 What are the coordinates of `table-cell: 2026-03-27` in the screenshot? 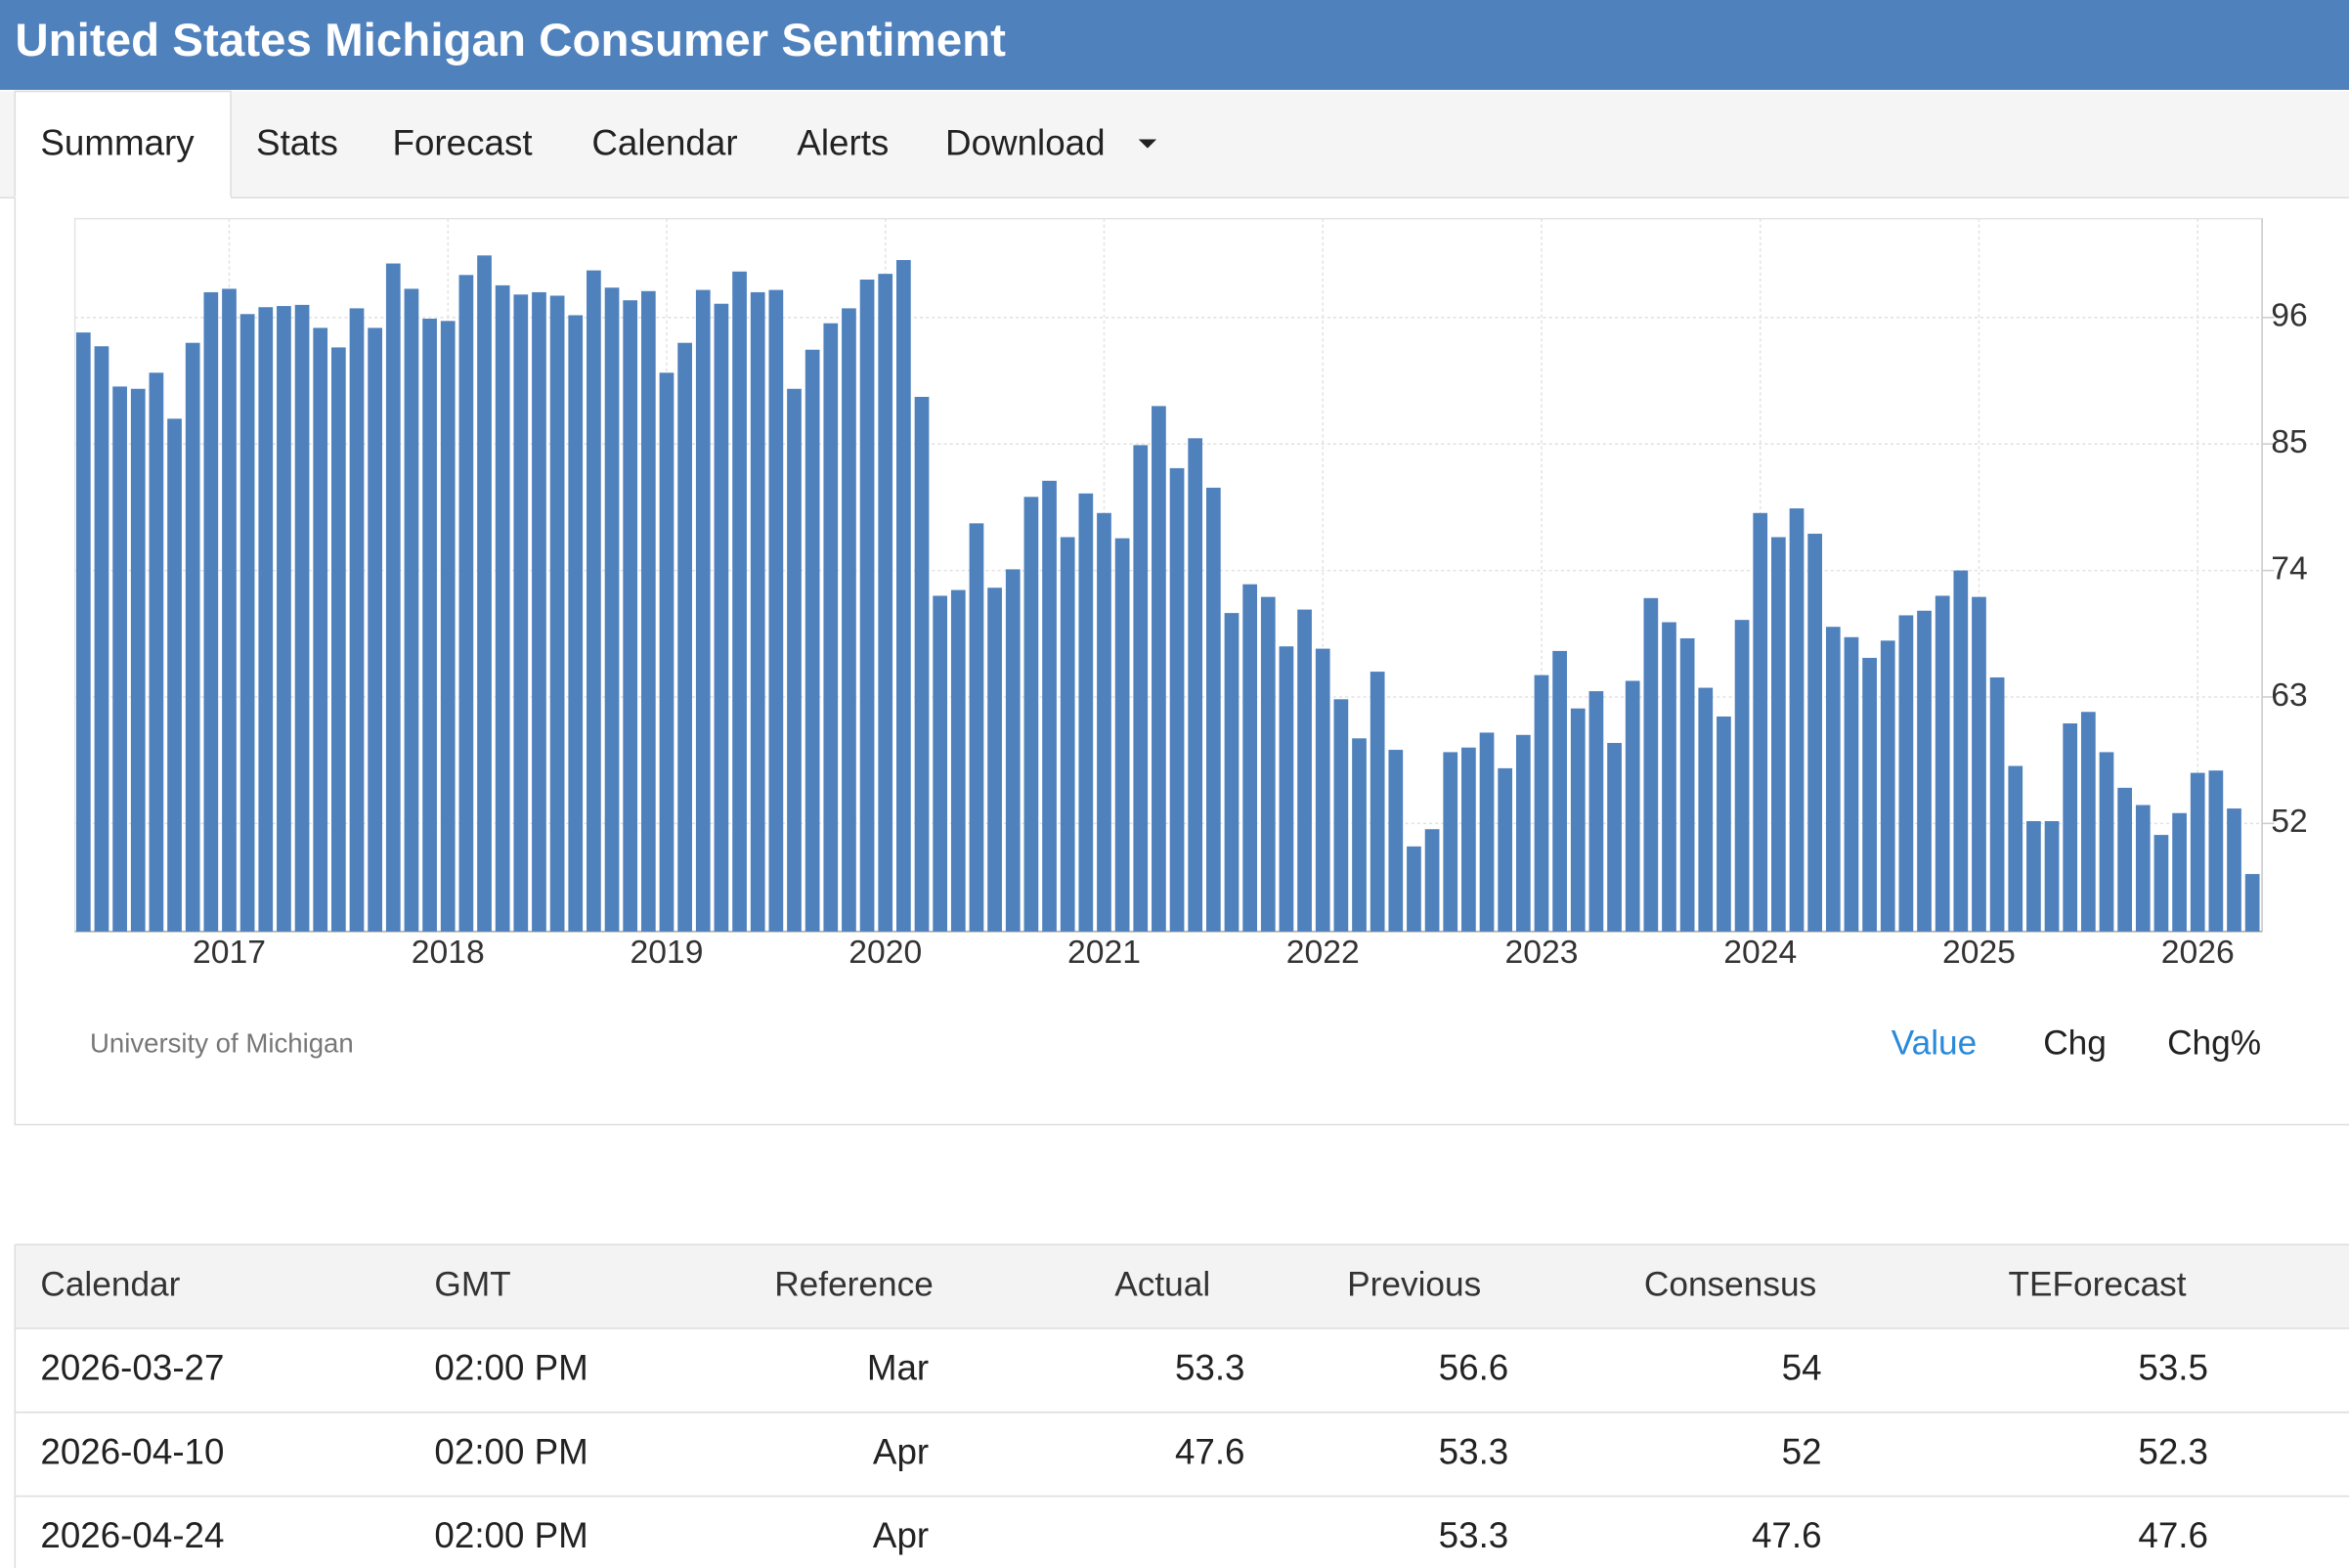 It's located at (132, 1367).